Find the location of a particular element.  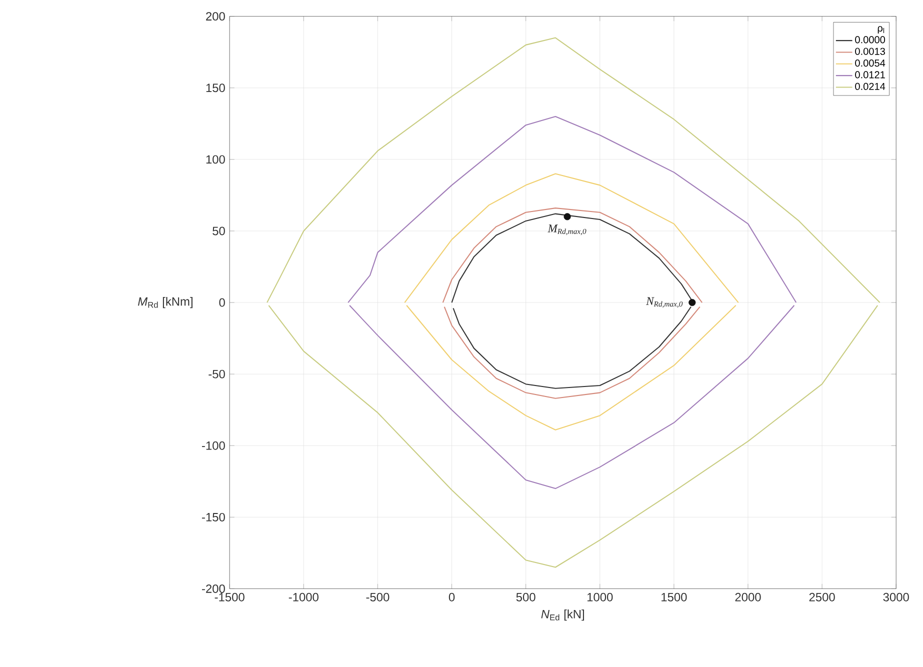

legend-label: 0.0000 is located at coordinates (870, 40).